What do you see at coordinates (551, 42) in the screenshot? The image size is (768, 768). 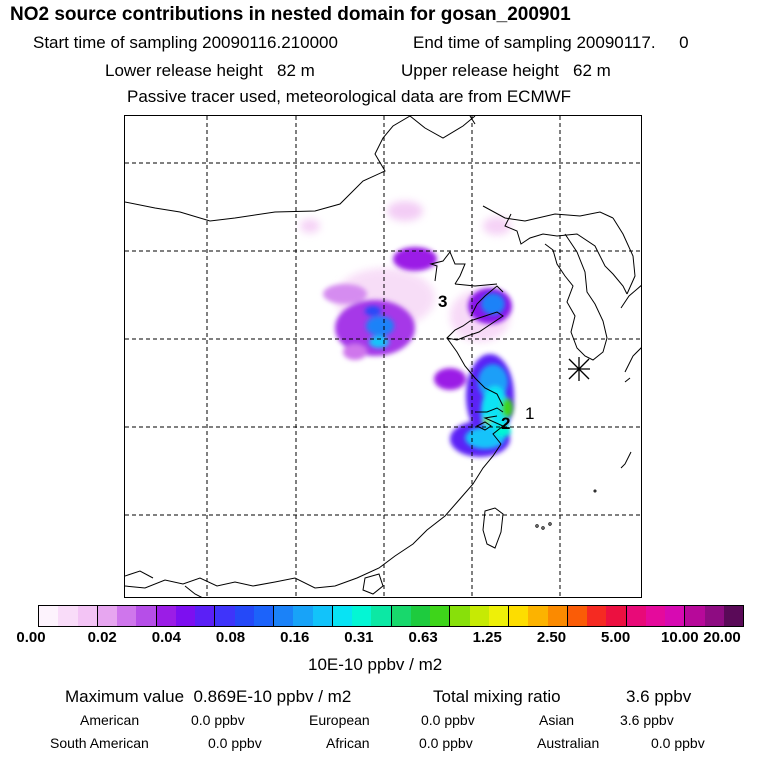 I see `end-time-label: End time of sampling 20090117. 0` at bounding box center [551, 42].